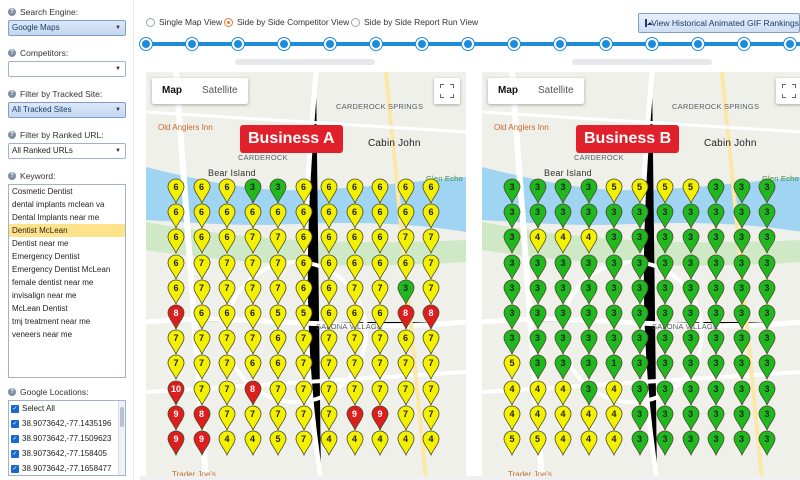  What do you see at coordinates (614, 367) in the screenshot?
I see `rank-pin: 1` at bounding box center [614, 367].